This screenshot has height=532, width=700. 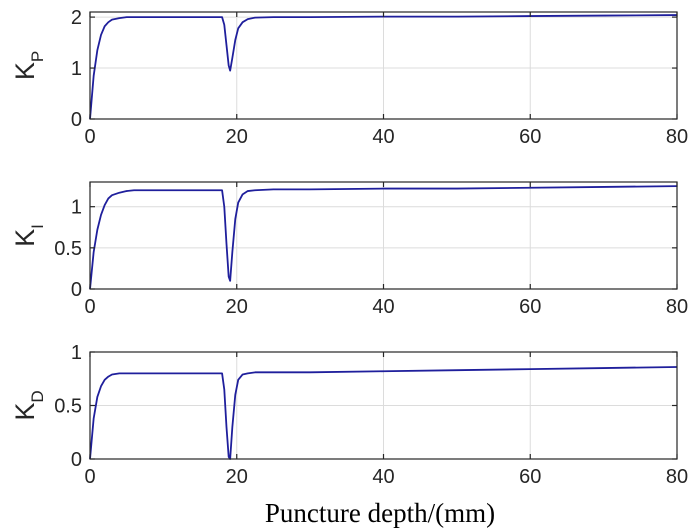 I want to click on y-axis-label: KI, so click(x=28, y=235).